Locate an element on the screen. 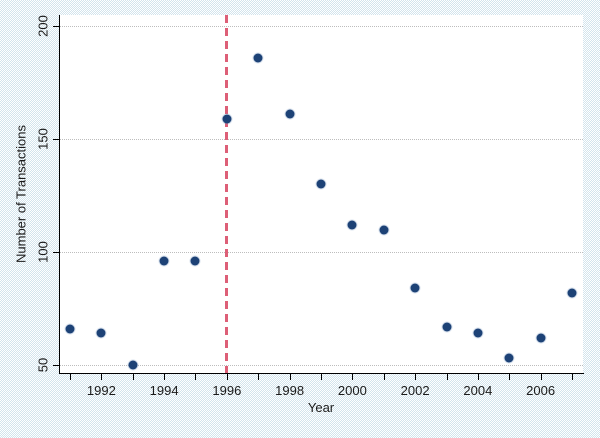  data-point-2000 is located at coordinates (352, 225).